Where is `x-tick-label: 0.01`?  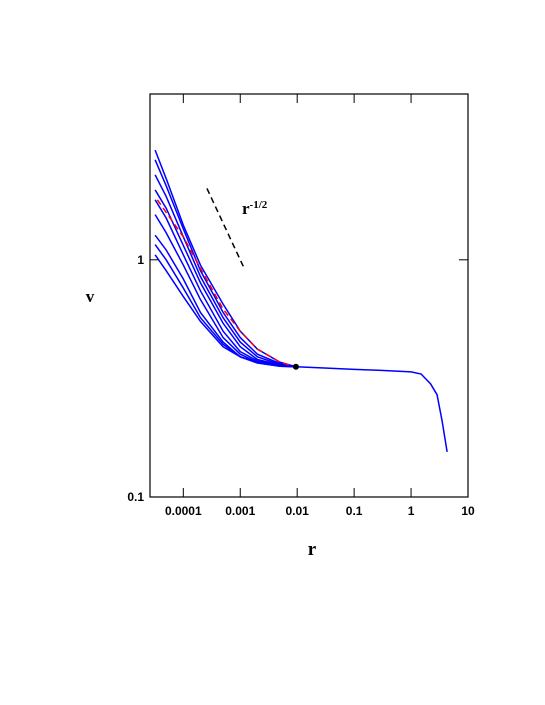 x-tick-label: 0.01 is located at coordinates (298, 511).